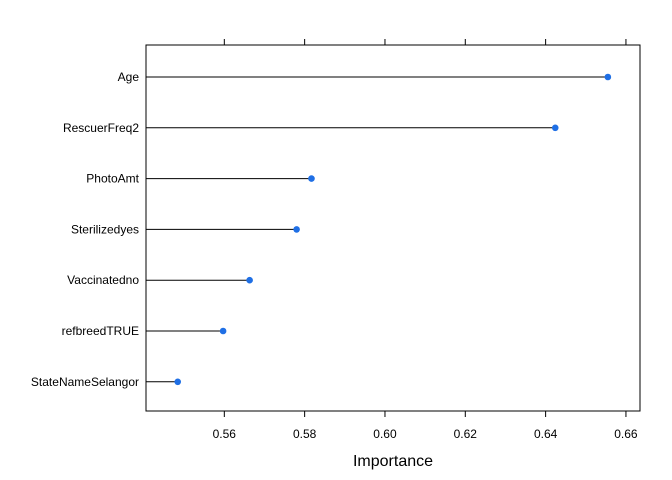 The image size is (672, 480). I want to click on category-label: RescuerFreq2, so click(101, 128).